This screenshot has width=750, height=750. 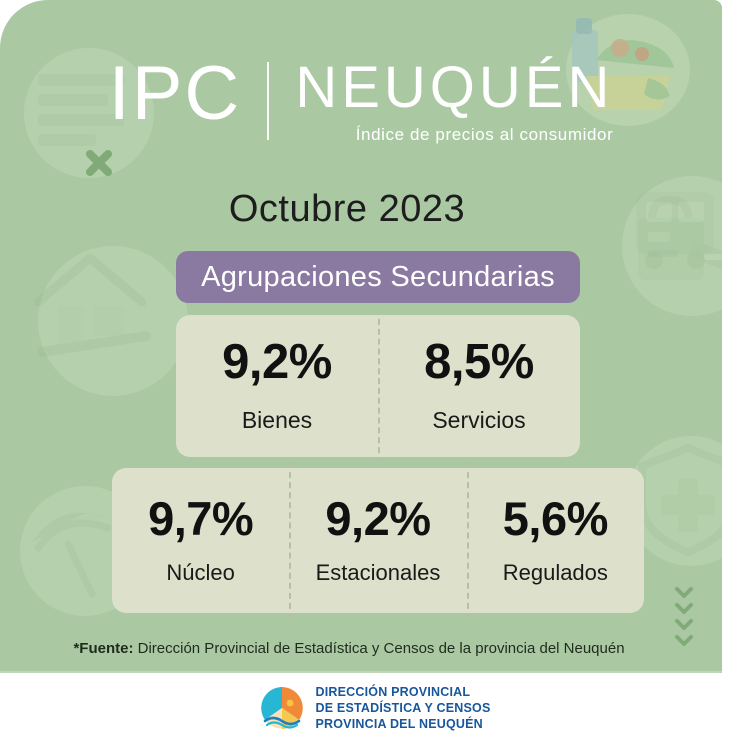 I want to click on source-prefix: *Fuente:, so click(x=103, y=648).